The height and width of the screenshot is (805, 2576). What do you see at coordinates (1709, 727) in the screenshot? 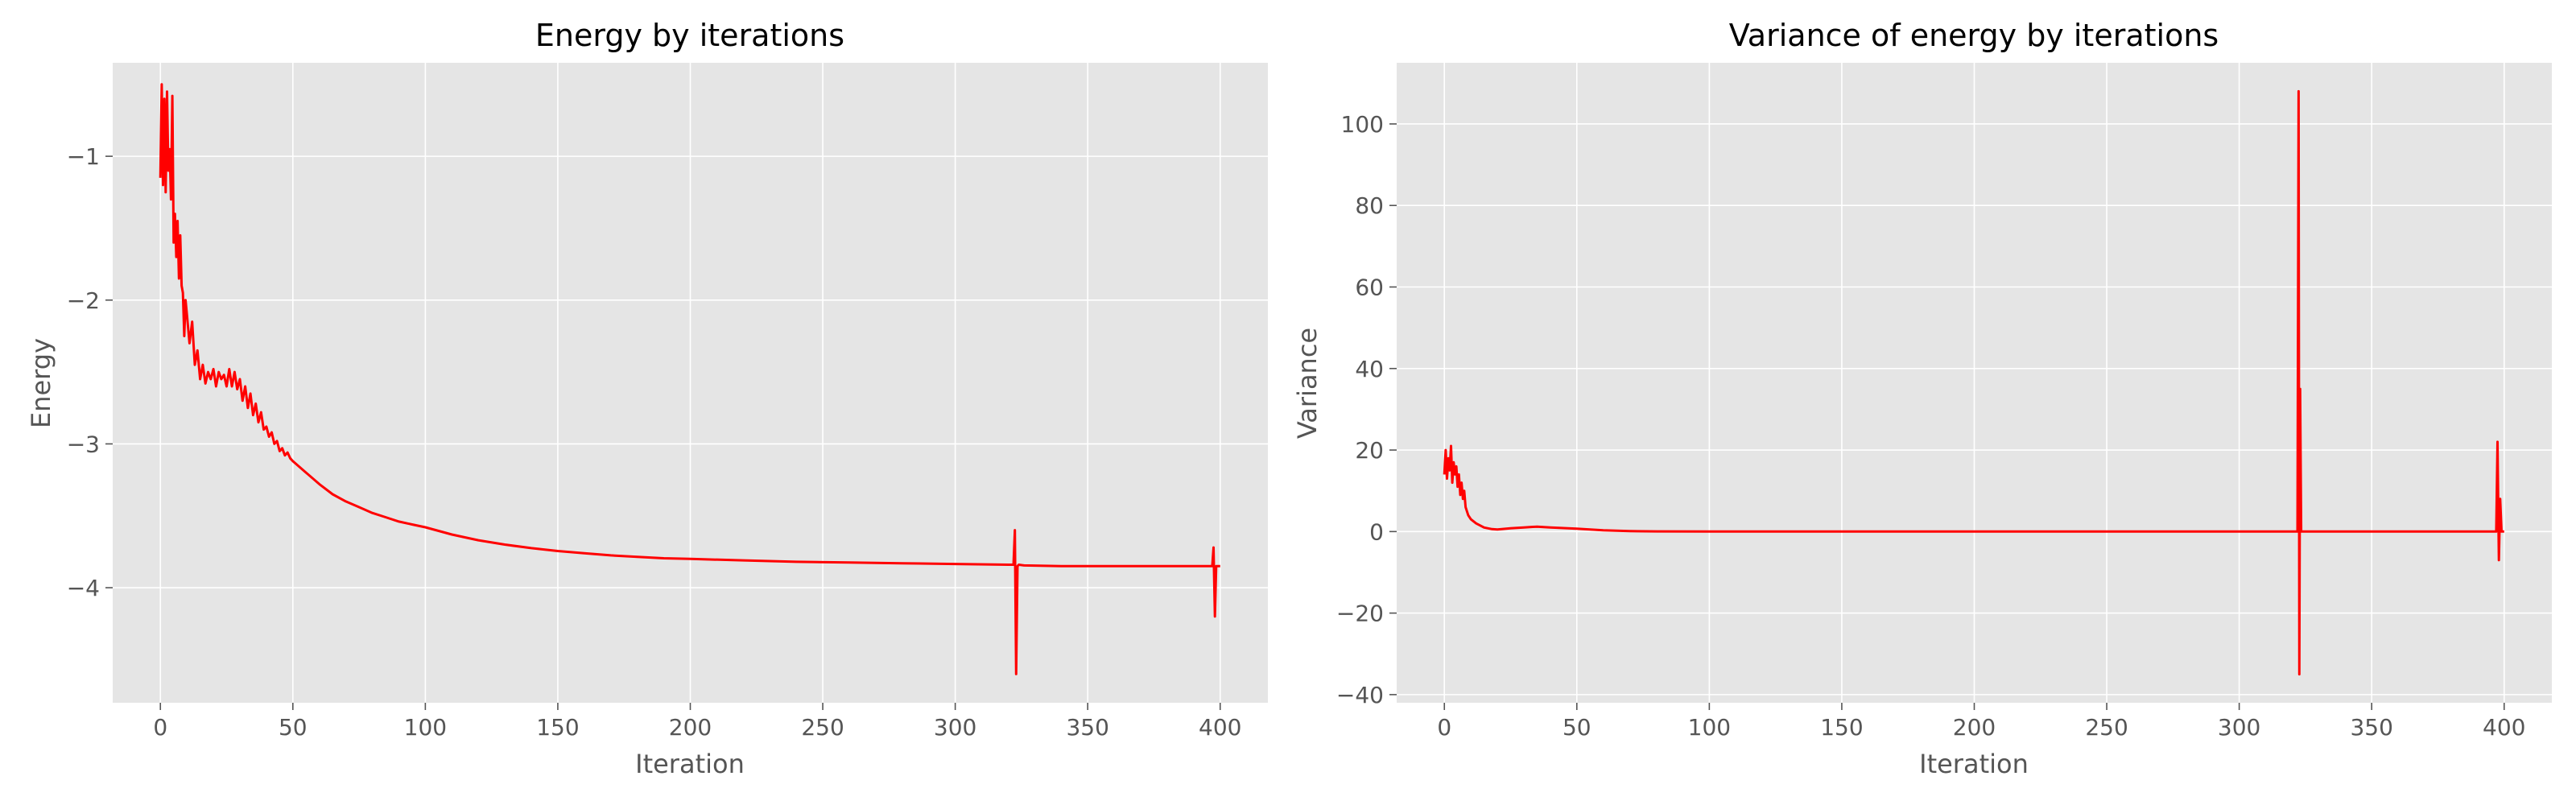
I see `variance-x-tick-label: 100` at bounding box center [1709, 727].